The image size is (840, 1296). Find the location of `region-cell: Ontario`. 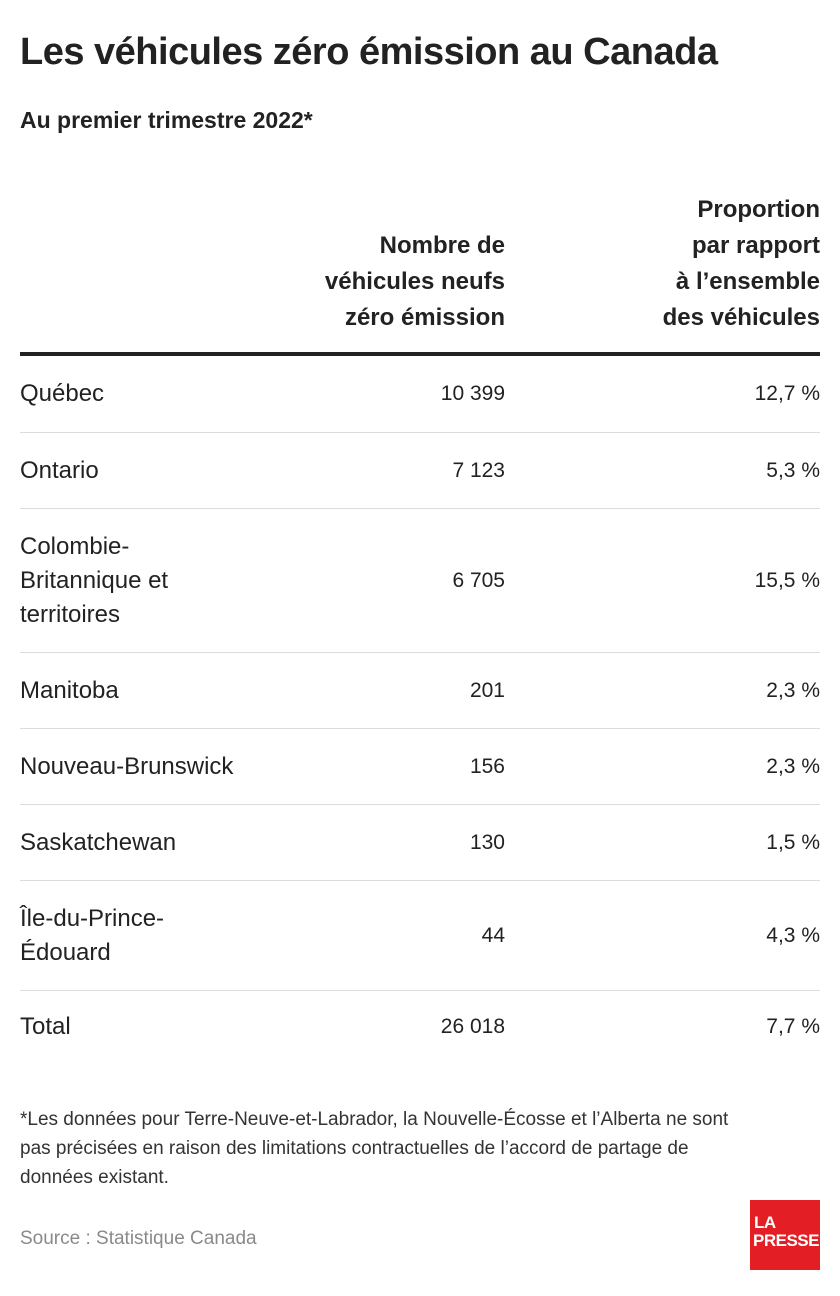

region-cell: Ontario is located at coordinates (59, 470).